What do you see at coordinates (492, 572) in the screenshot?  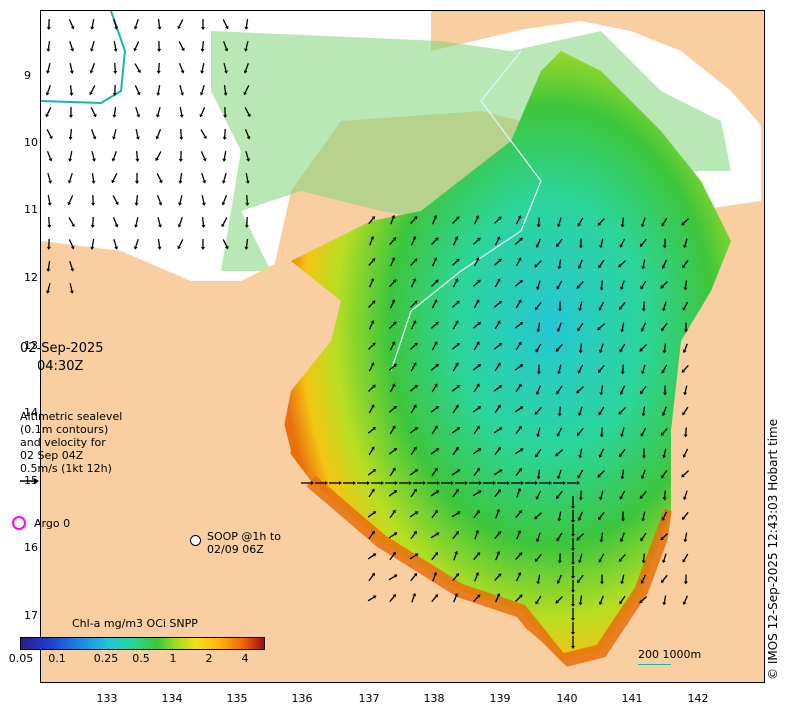 I see `coastal-rim` at bounding box center [492, 572].